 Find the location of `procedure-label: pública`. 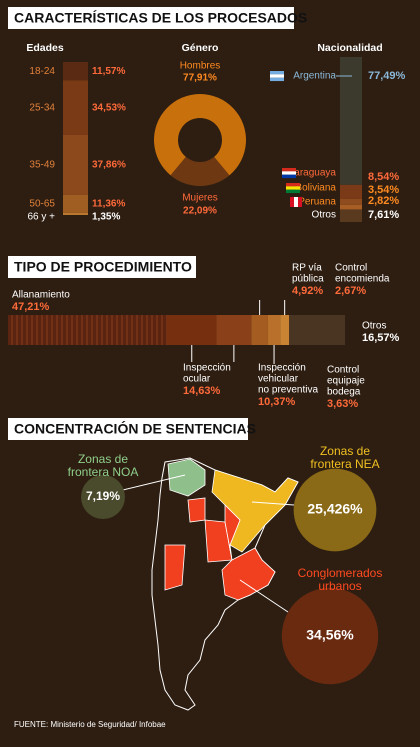

procedure-label: pública is located at coordinates (308, 279).